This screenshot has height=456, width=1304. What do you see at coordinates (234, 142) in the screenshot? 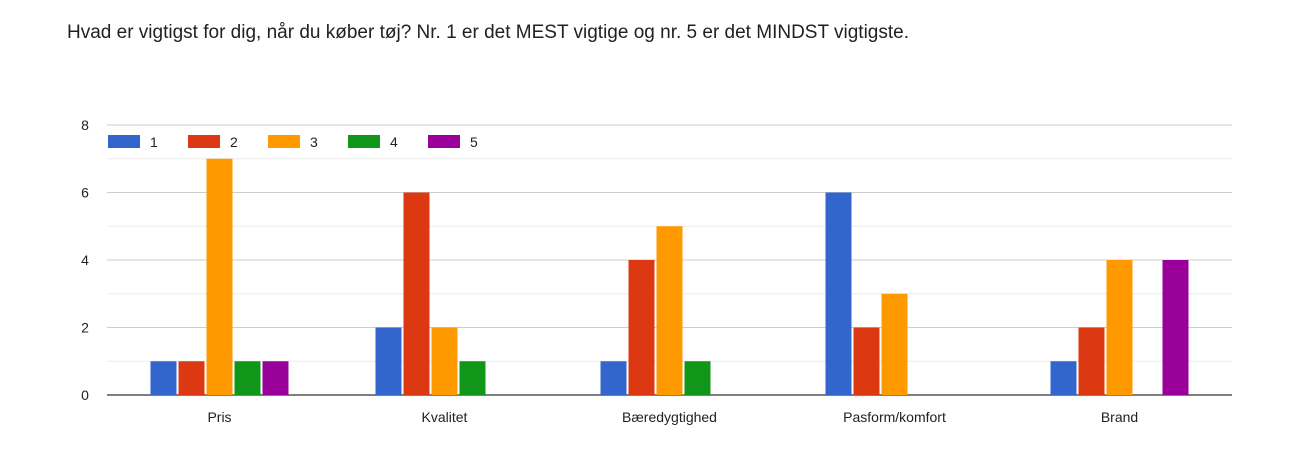
I see `legend-label-2: 2` at bounding box center [234, 142].